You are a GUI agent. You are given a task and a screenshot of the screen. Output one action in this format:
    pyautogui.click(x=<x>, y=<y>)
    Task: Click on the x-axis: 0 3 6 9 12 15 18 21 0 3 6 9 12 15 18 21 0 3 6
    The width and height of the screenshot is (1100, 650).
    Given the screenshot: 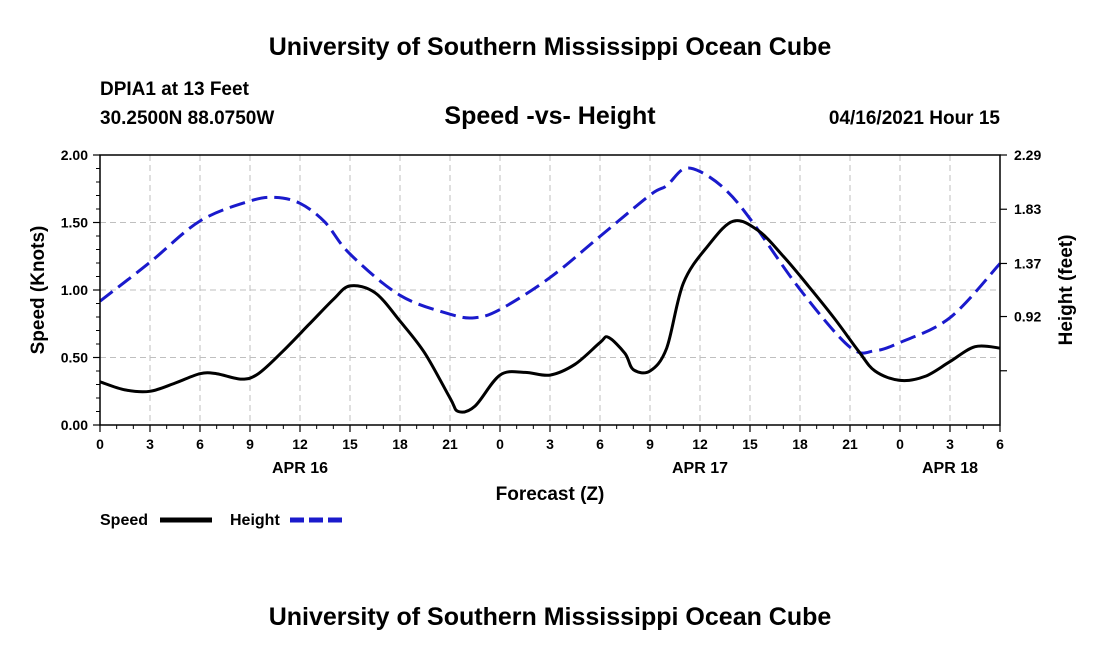 What is the action you would take?
    pyautogui.click(x=550, y=438)
    